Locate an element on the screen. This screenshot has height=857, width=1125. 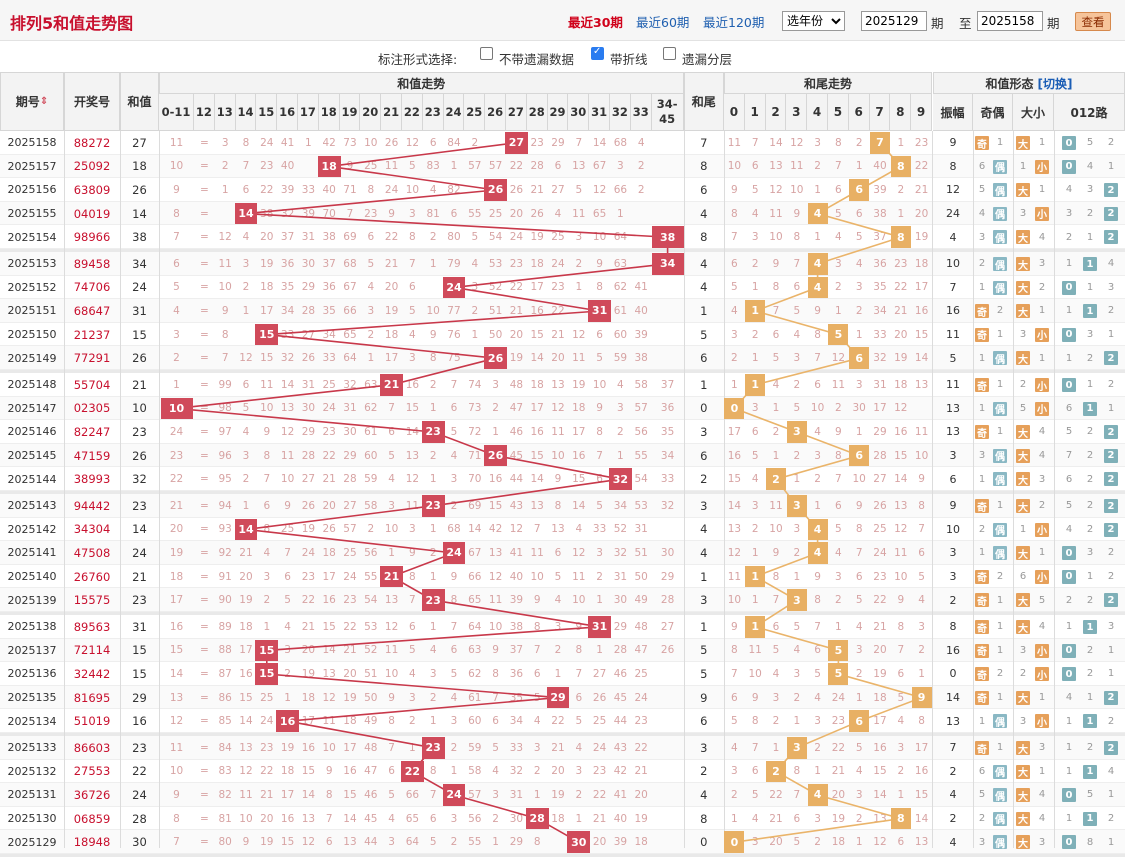
draw-number-cell: 18948 is located at coordinates (92, 842).